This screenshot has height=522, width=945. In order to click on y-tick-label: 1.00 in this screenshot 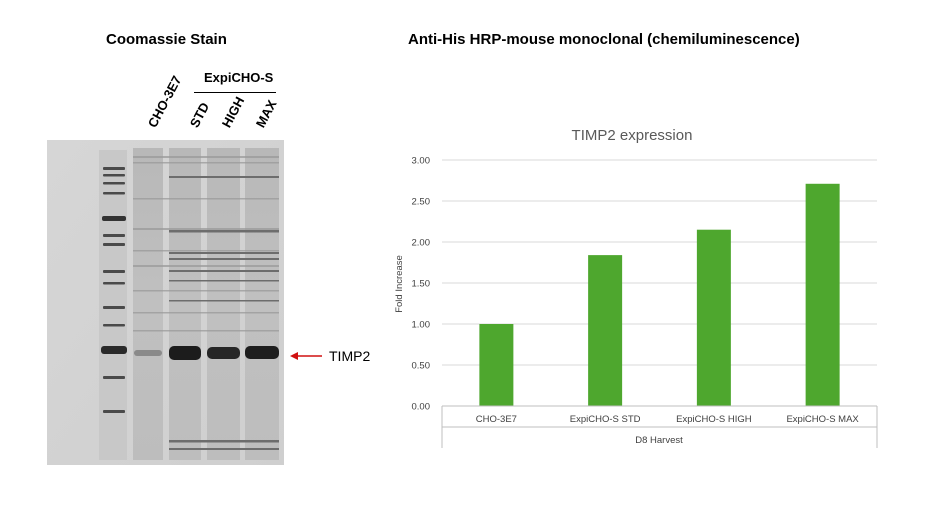, I will do `click(421, 325)`.